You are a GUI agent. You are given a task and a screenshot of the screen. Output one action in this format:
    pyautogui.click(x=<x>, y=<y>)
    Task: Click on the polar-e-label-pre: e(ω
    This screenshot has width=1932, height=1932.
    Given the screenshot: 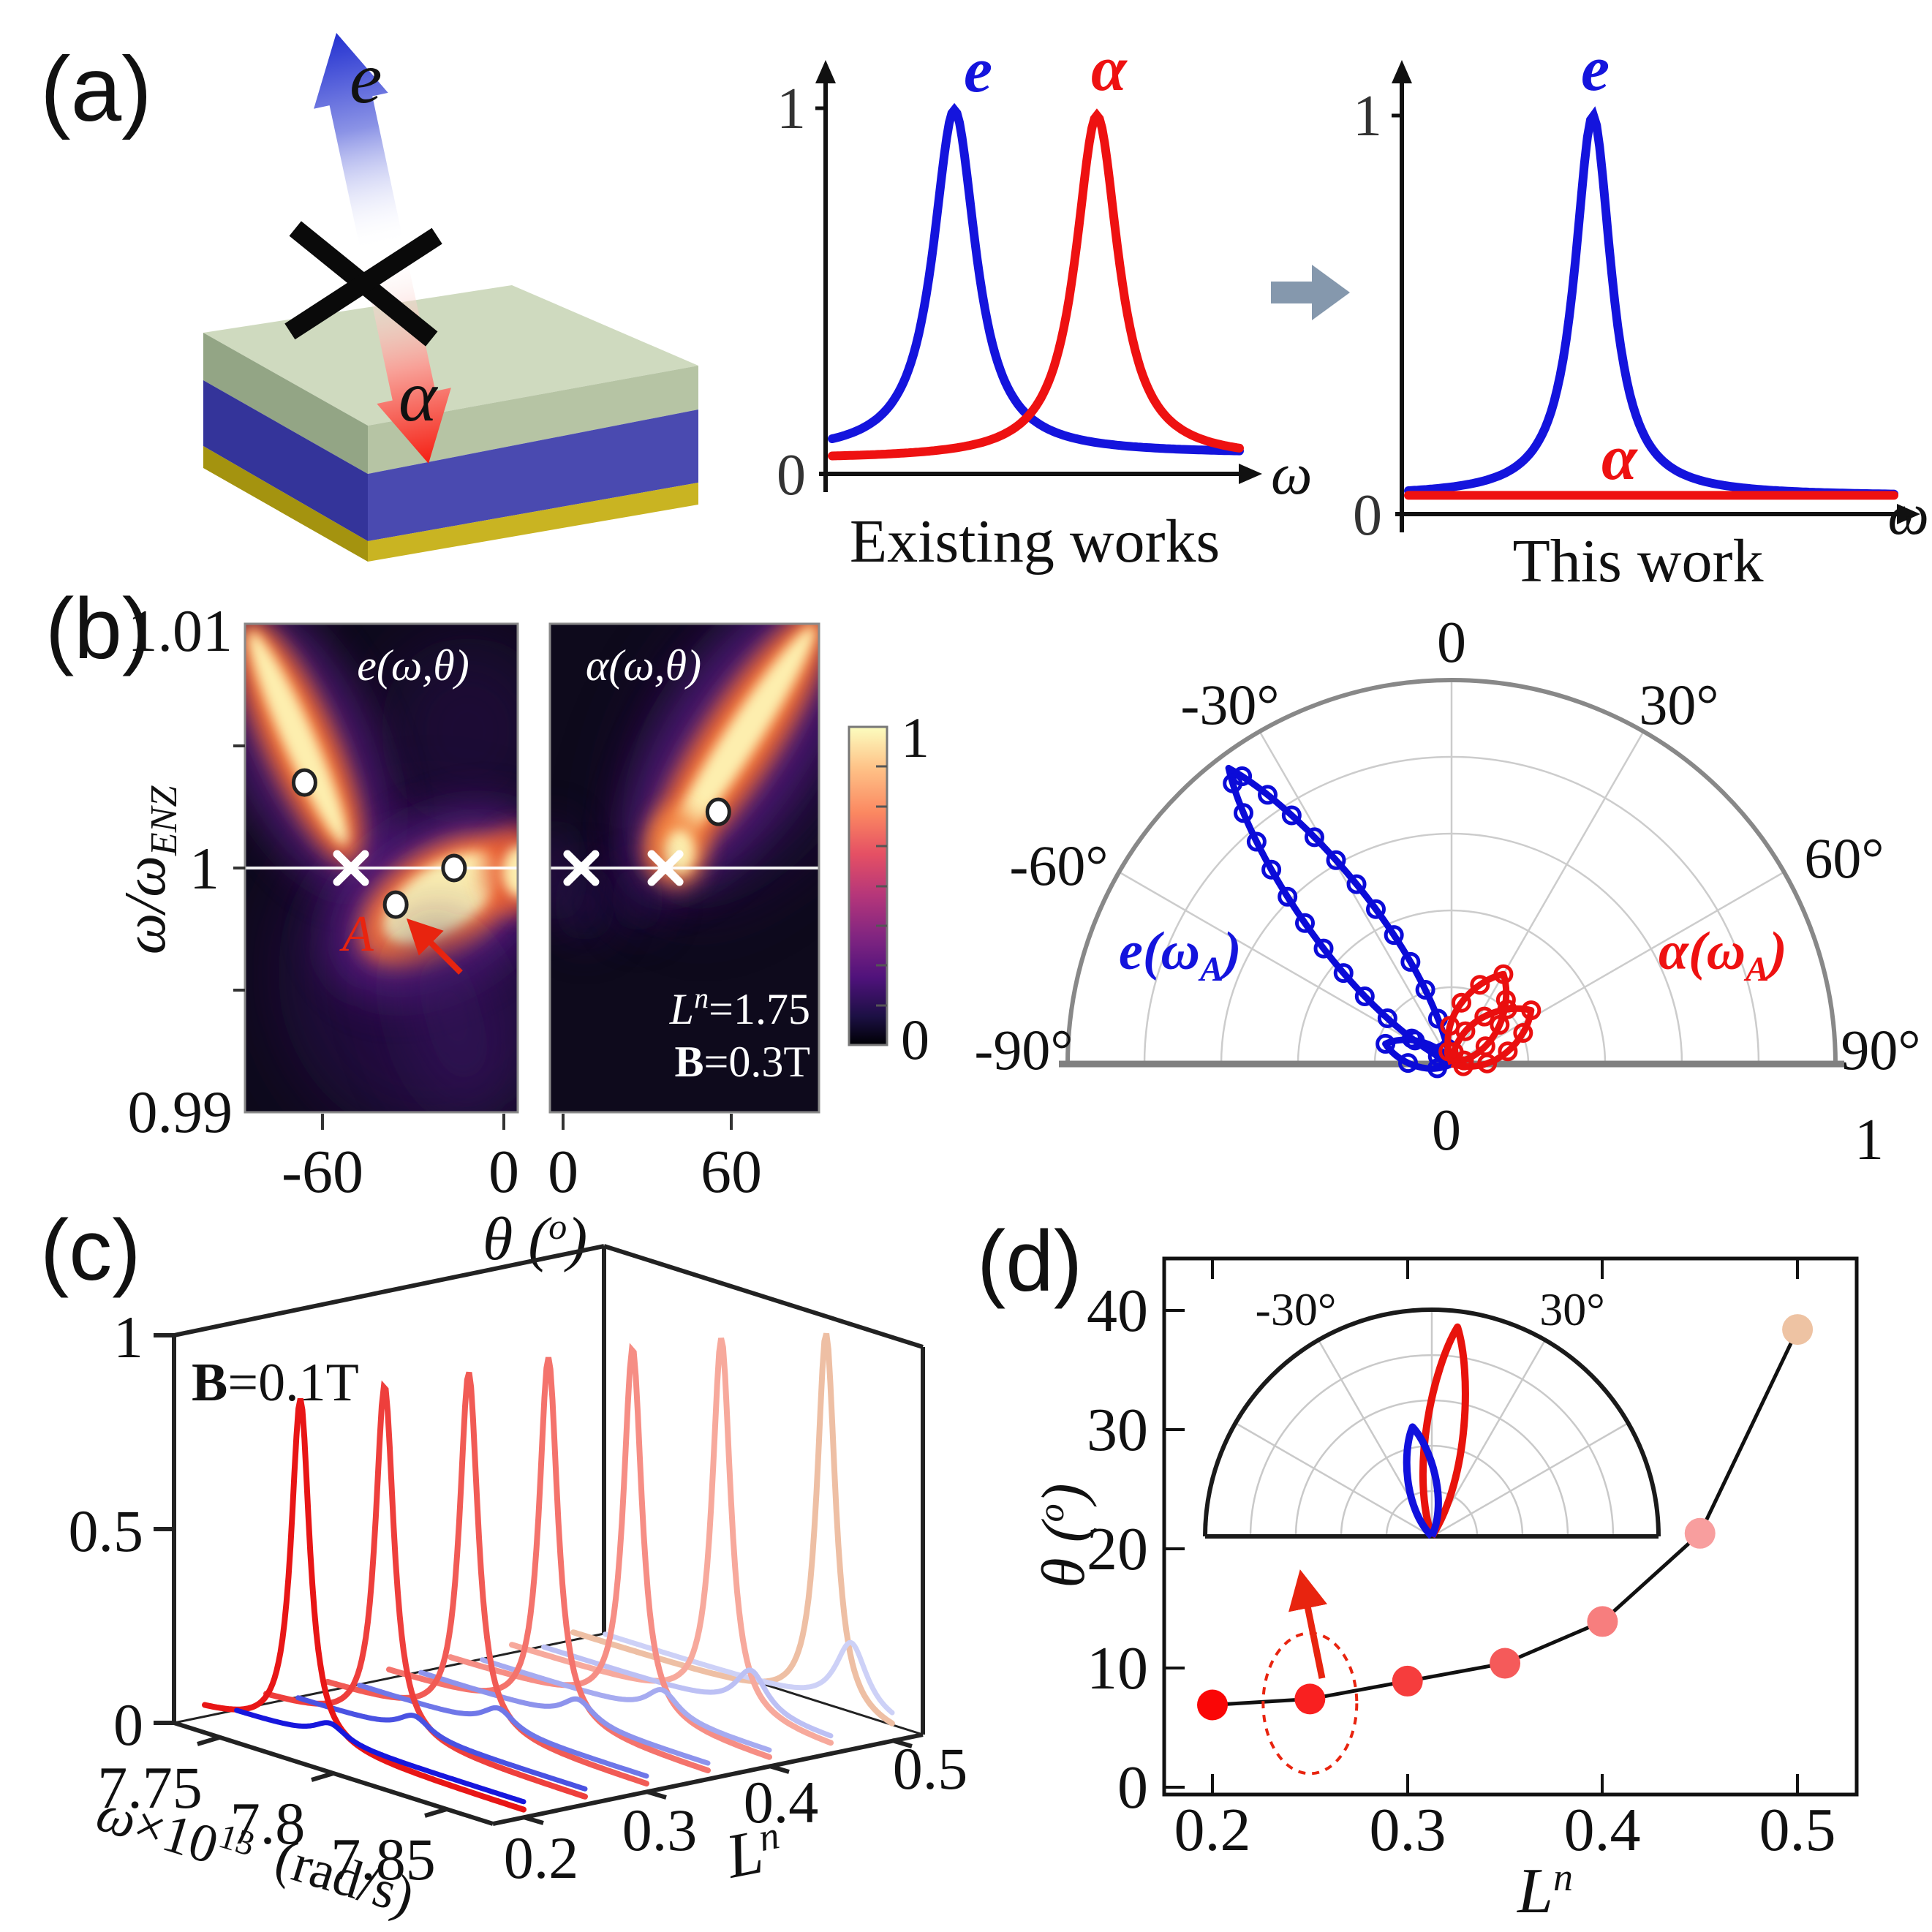 What is the action you would take?
    pyautogui.click(x=1159, y=951)
    